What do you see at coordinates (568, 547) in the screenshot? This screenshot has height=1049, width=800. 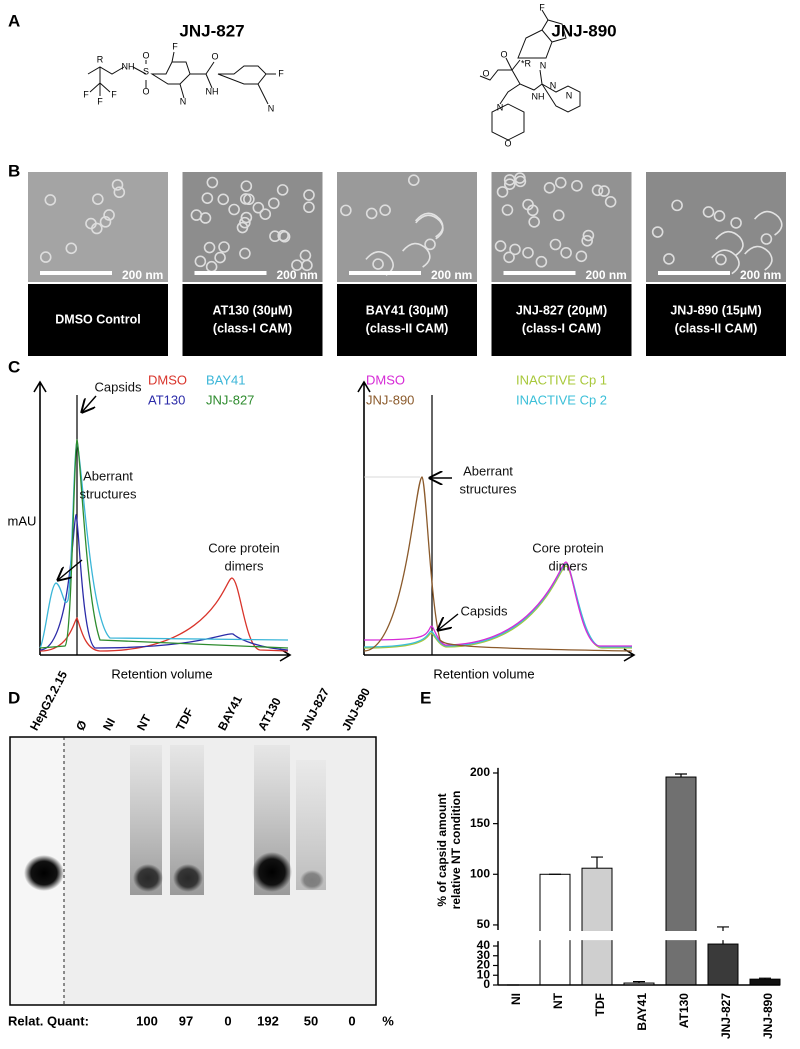 I see `annotation: Core protein` at bounding box center [568, 547].